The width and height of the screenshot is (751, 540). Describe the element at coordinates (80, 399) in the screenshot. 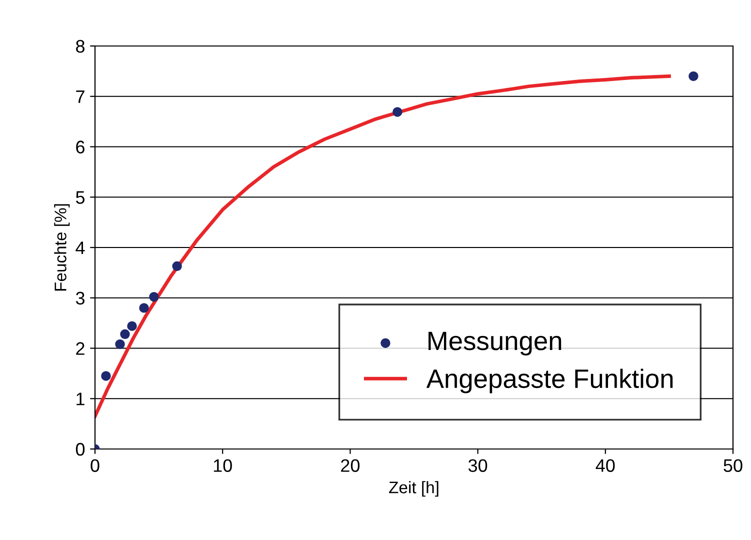

I see `y-tick-label: 1` at that location.